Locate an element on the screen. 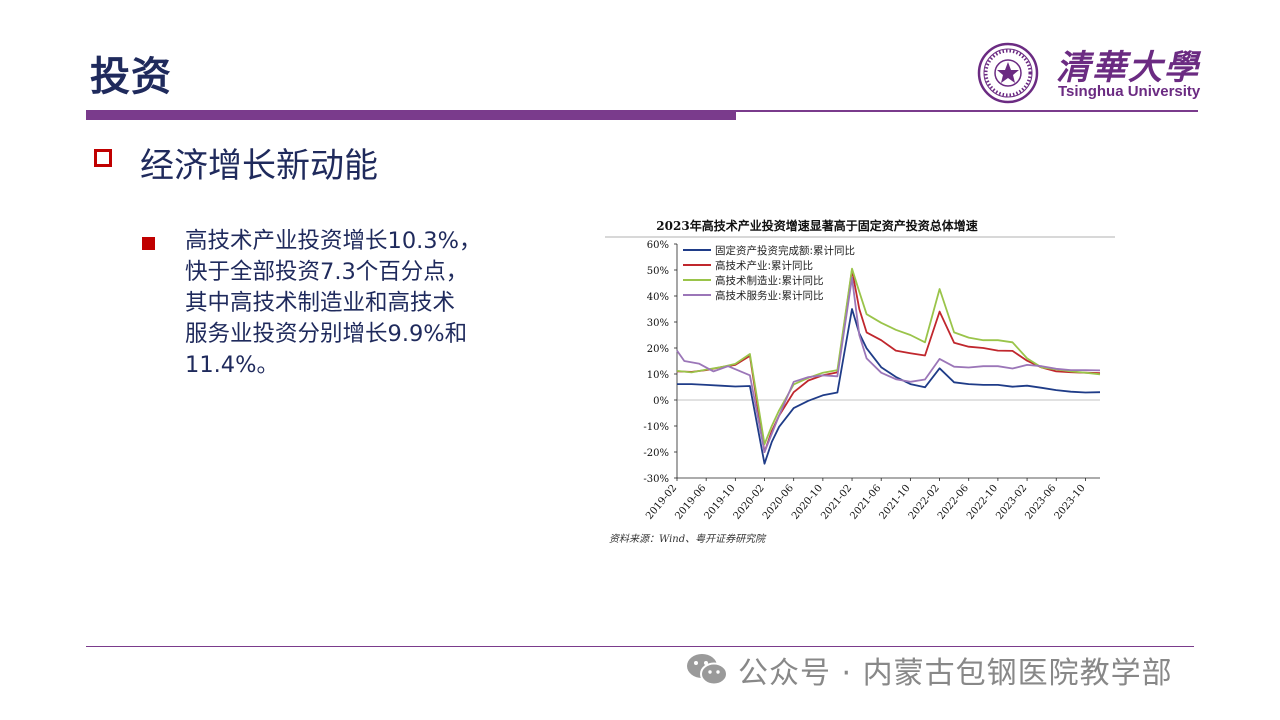 The width and height of the screenshot is (1280, 720). footer-divider is located at coordinates (640, 646).